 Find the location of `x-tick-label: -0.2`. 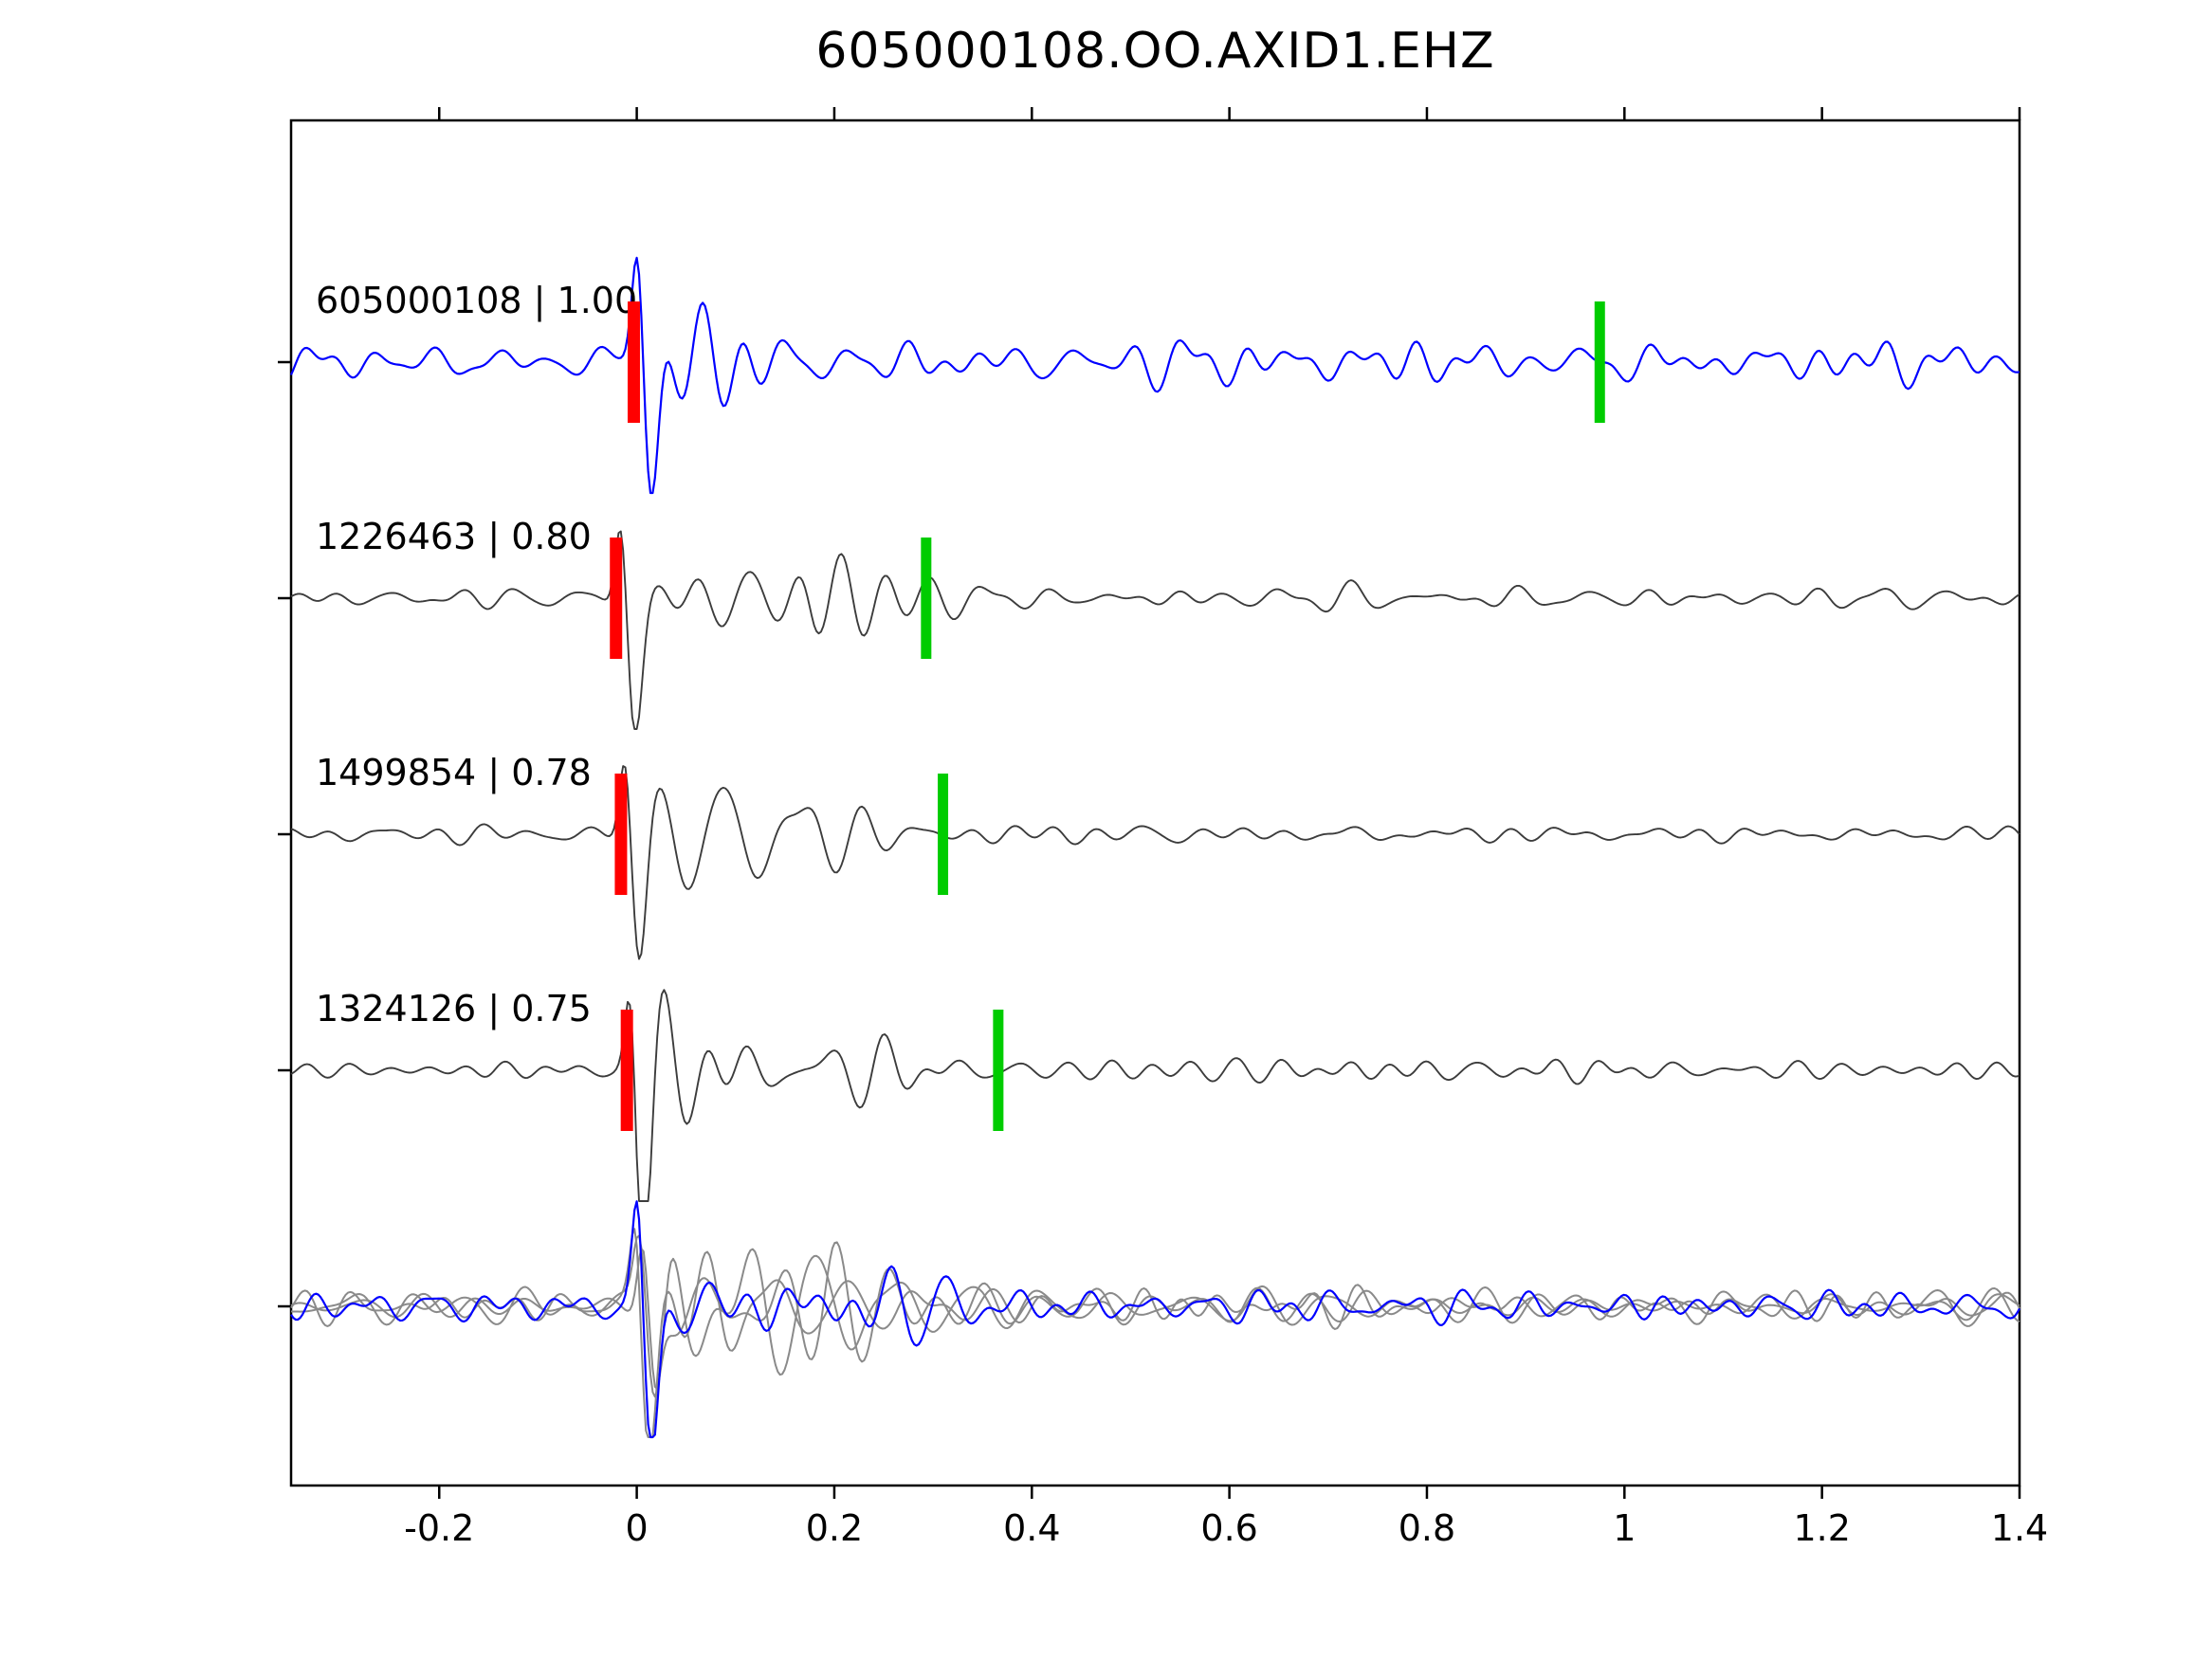

x-tick-label: -0.2 is located at coordinates (439, 1528).